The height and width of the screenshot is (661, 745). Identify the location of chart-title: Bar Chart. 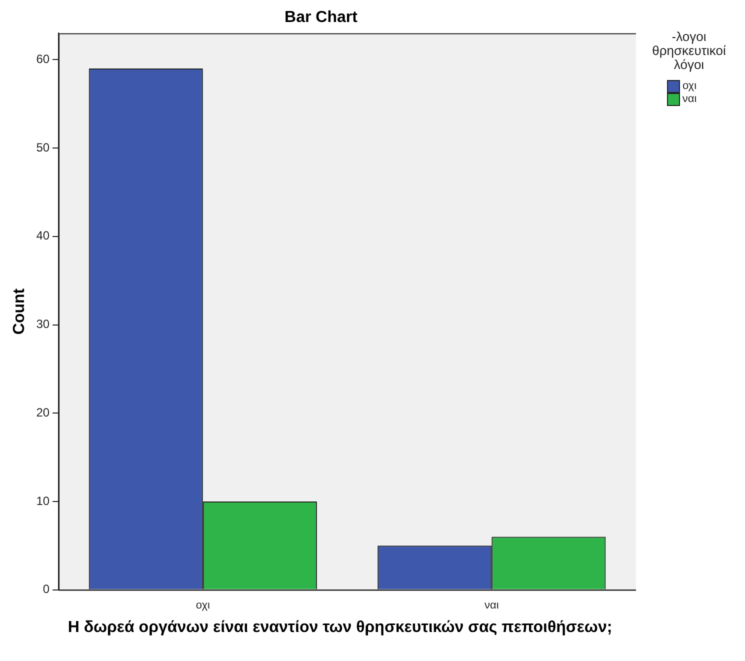
(321, 17).